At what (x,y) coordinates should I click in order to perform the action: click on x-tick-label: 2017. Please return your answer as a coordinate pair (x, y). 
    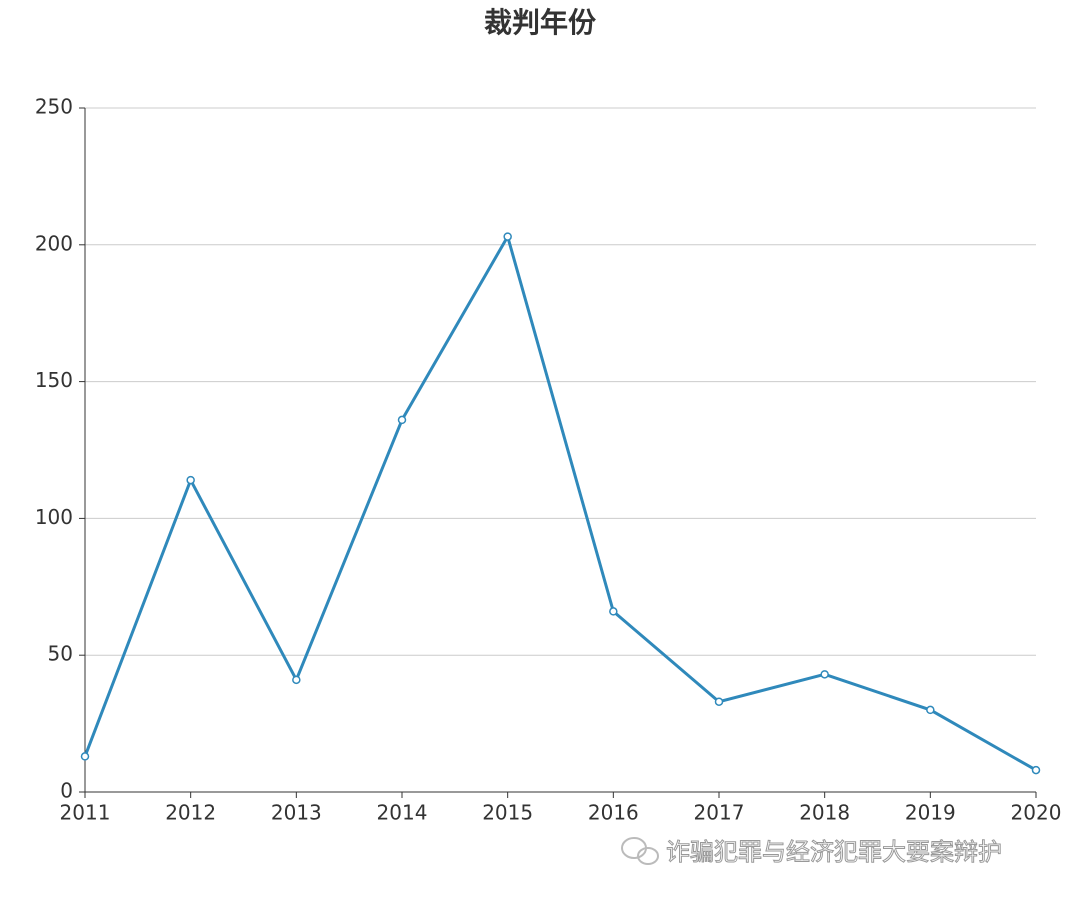
    Looking at the image, I should click on (719, 813).